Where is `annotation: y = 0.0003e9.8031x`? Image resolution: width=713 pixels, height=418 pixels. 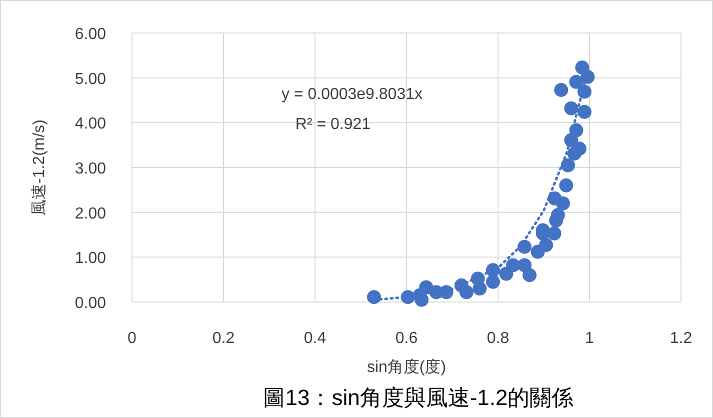
annotation: y = 0.0003e9.8031x is located at coordinates (352, 94).